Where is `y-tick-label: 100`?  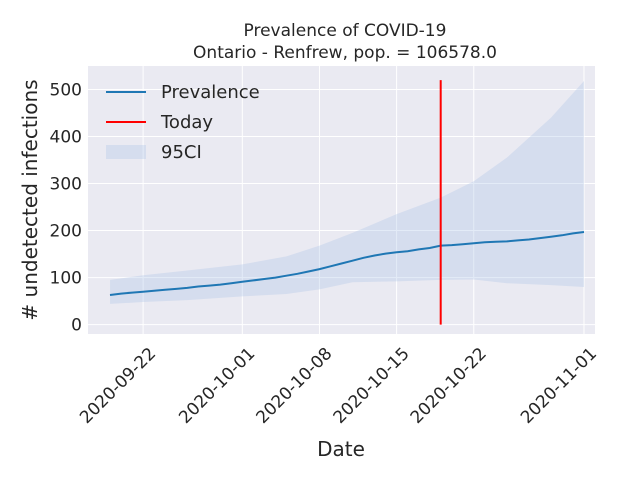 y-tick-label: 100 is located at coordinates (66, 279).